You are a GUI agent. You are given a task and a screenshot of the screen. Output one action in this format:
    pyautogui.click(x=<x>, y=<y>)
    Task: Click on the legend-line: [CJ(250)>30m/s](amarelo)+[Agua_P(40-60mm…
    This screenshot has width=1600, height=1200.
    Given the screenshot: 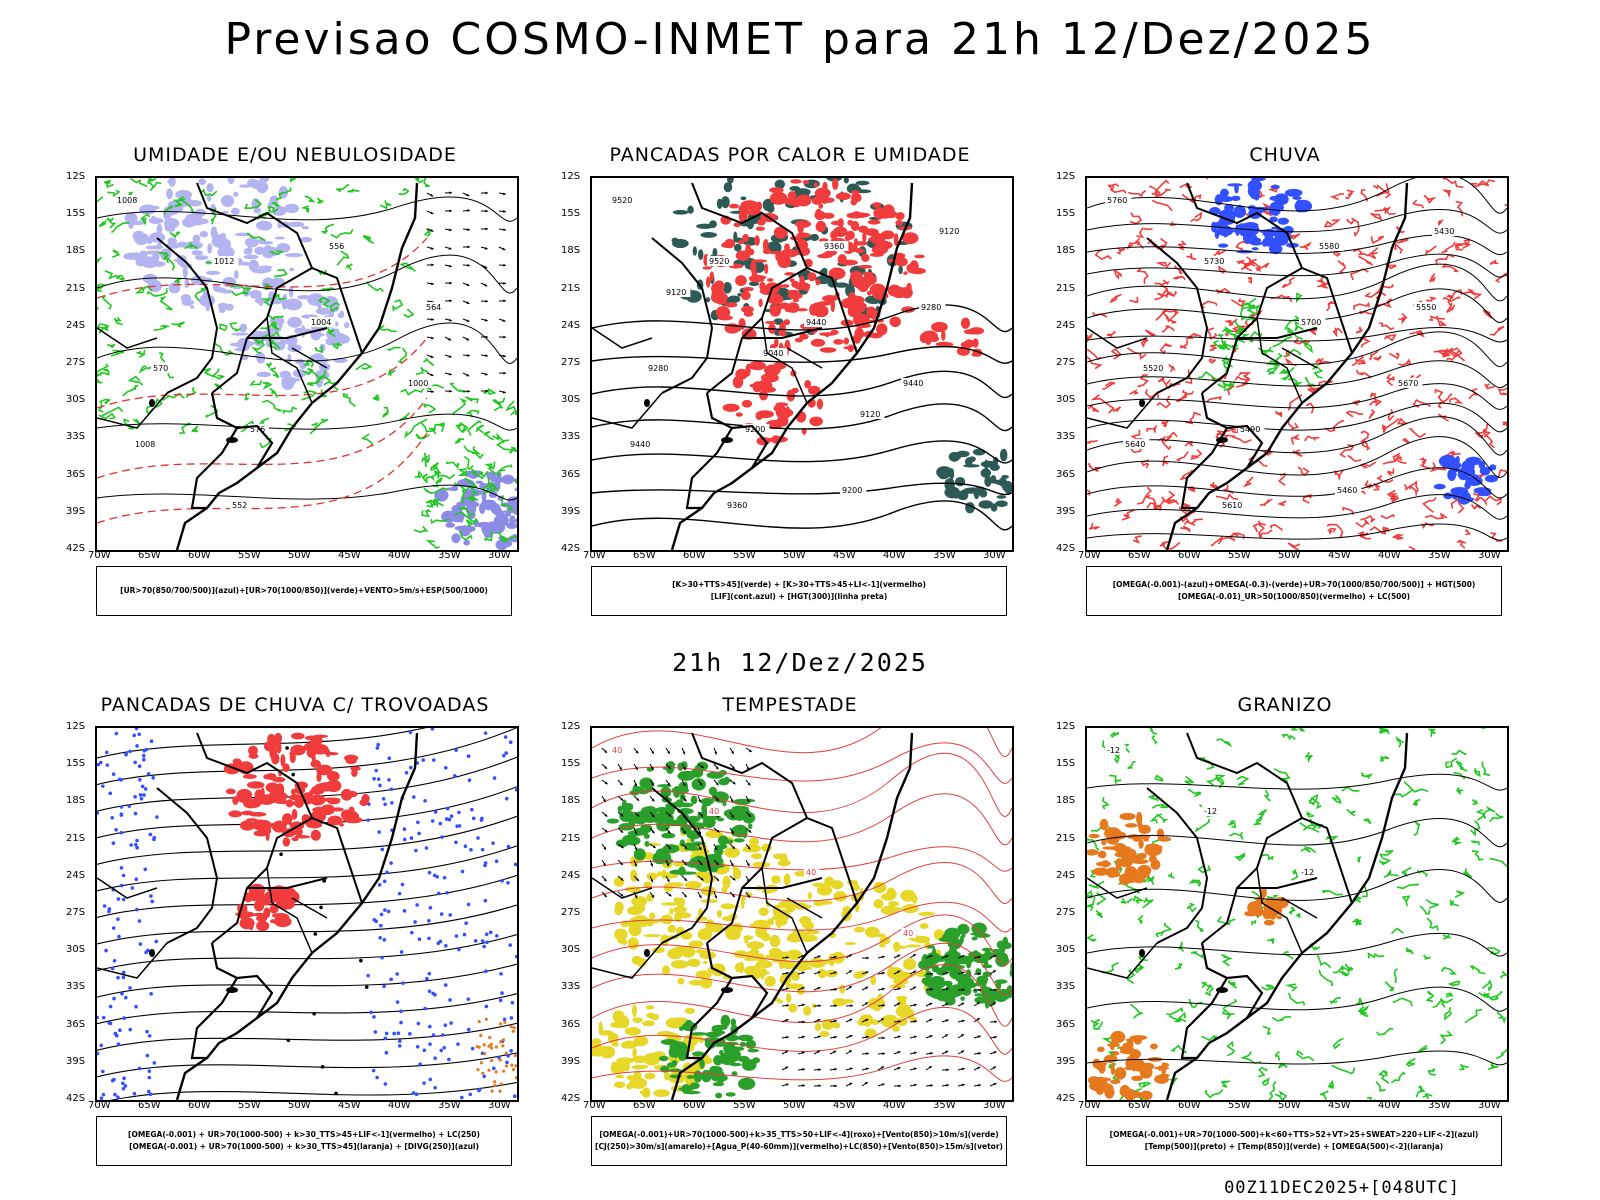 What is the action you would take?
    pyautogui.click(x=799, y=1146)
    